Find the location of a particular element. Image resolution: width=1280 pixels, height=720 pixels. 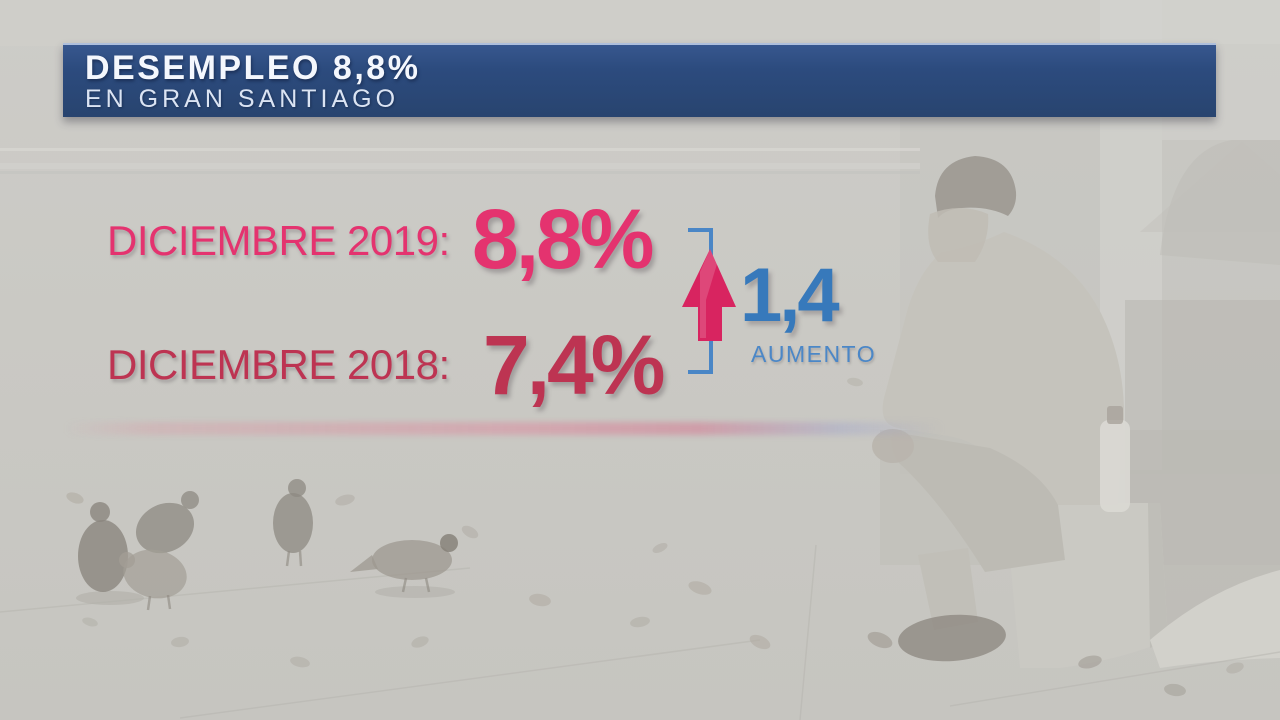

delta-caption: AUMENTO is located at coordinates (814, 354).